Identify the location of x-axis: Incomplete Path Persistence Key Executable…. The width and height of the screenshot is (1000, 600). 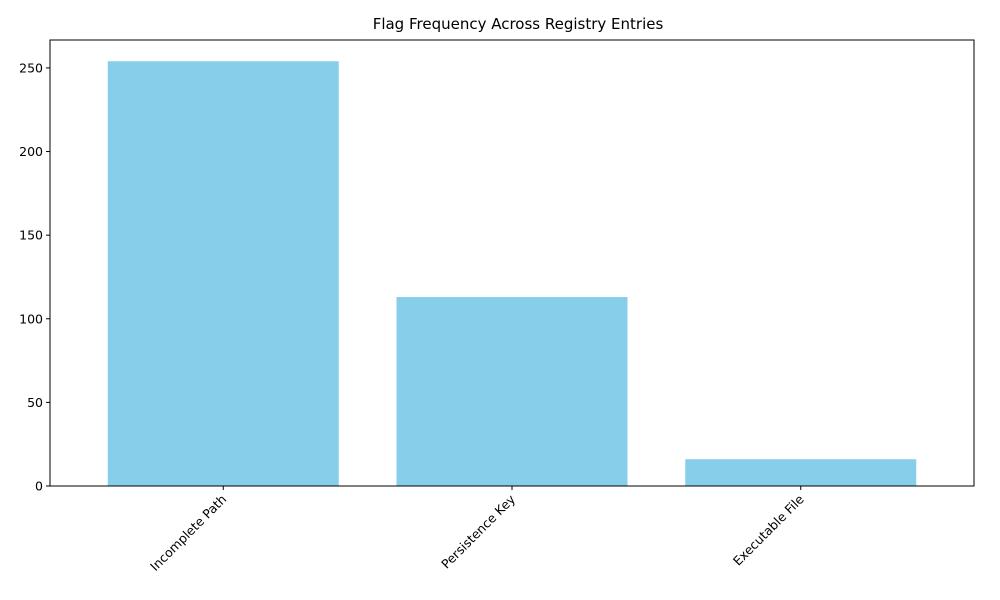
(477, 530).